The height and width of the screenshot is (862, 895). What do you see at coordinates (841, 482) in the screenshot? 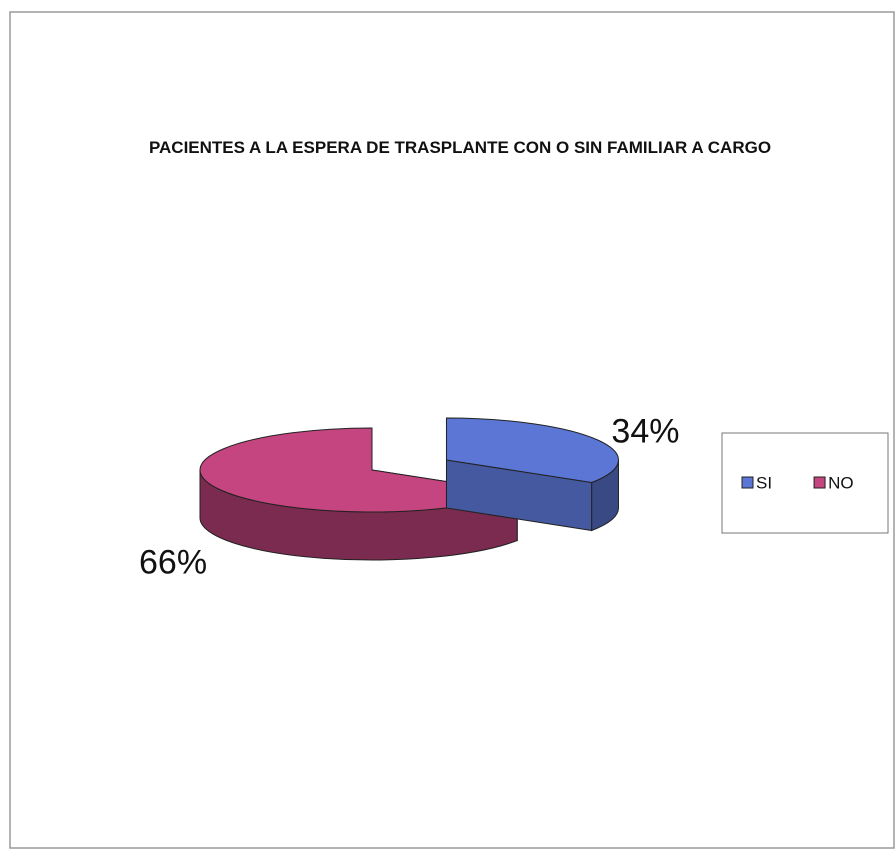
I see `legend-label: NO` at bounding box center [841, 482].